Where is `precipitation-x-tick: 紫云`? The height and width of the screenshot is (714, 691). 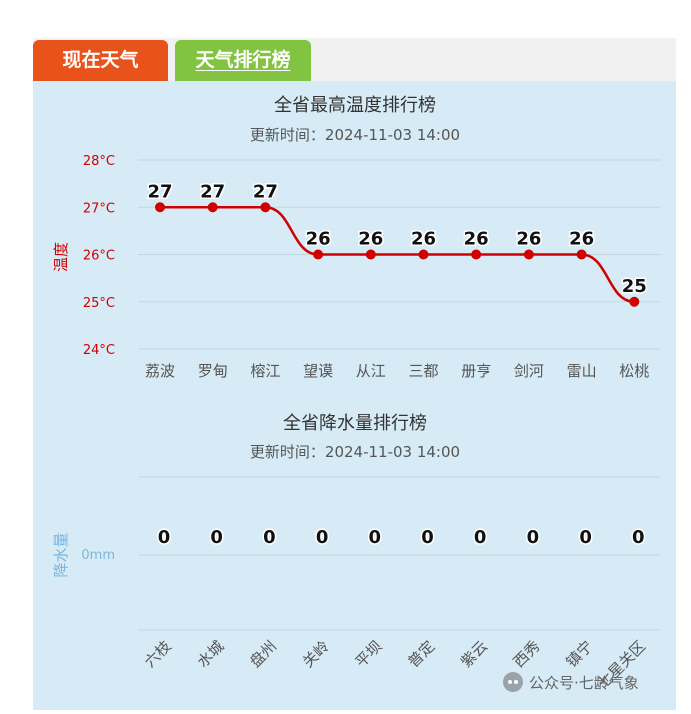
precipitation-x-tick: 紫云 is located at coordinates (474, 654).